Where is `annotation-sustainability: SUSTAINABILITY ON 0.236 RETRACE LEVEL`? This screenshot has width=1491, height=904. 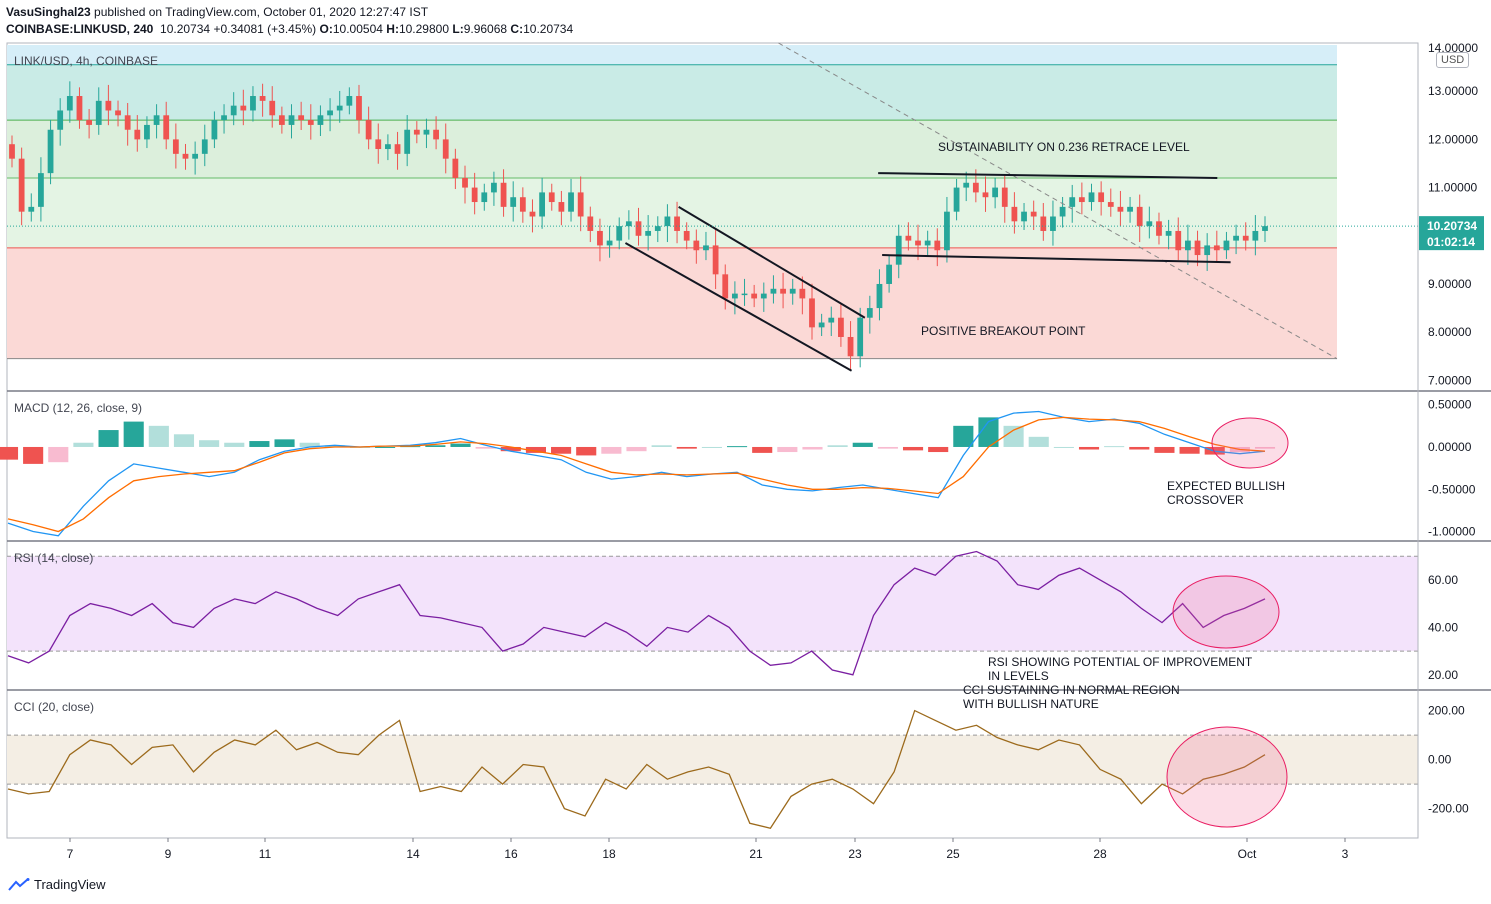 annotation-sustainability: SUSTAINABILITY ON 0.236 RETRACE LEVEL is located at coordinates (1064, 147).